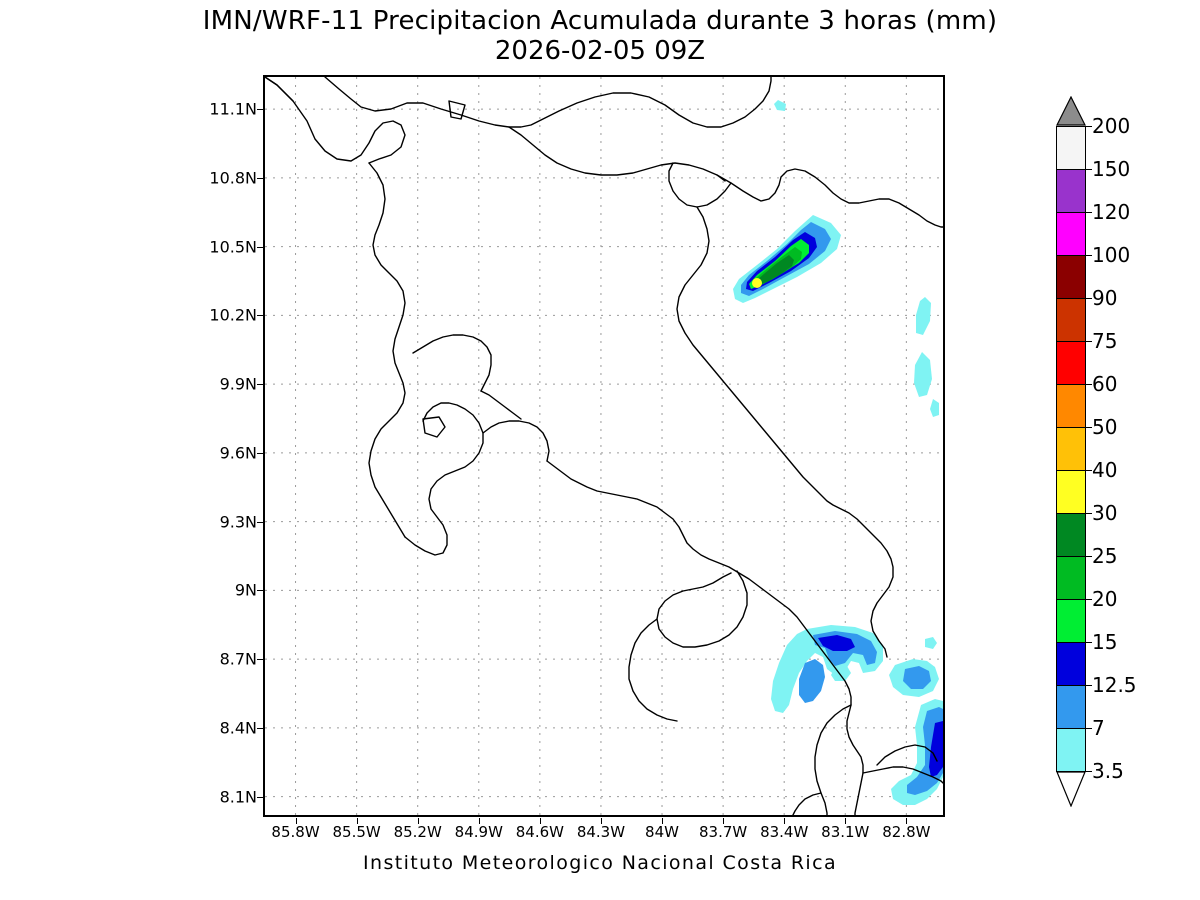 The image size is (1200, 900). I want to click on y-axis-tick-label: 9.3N, so click(238, 522).